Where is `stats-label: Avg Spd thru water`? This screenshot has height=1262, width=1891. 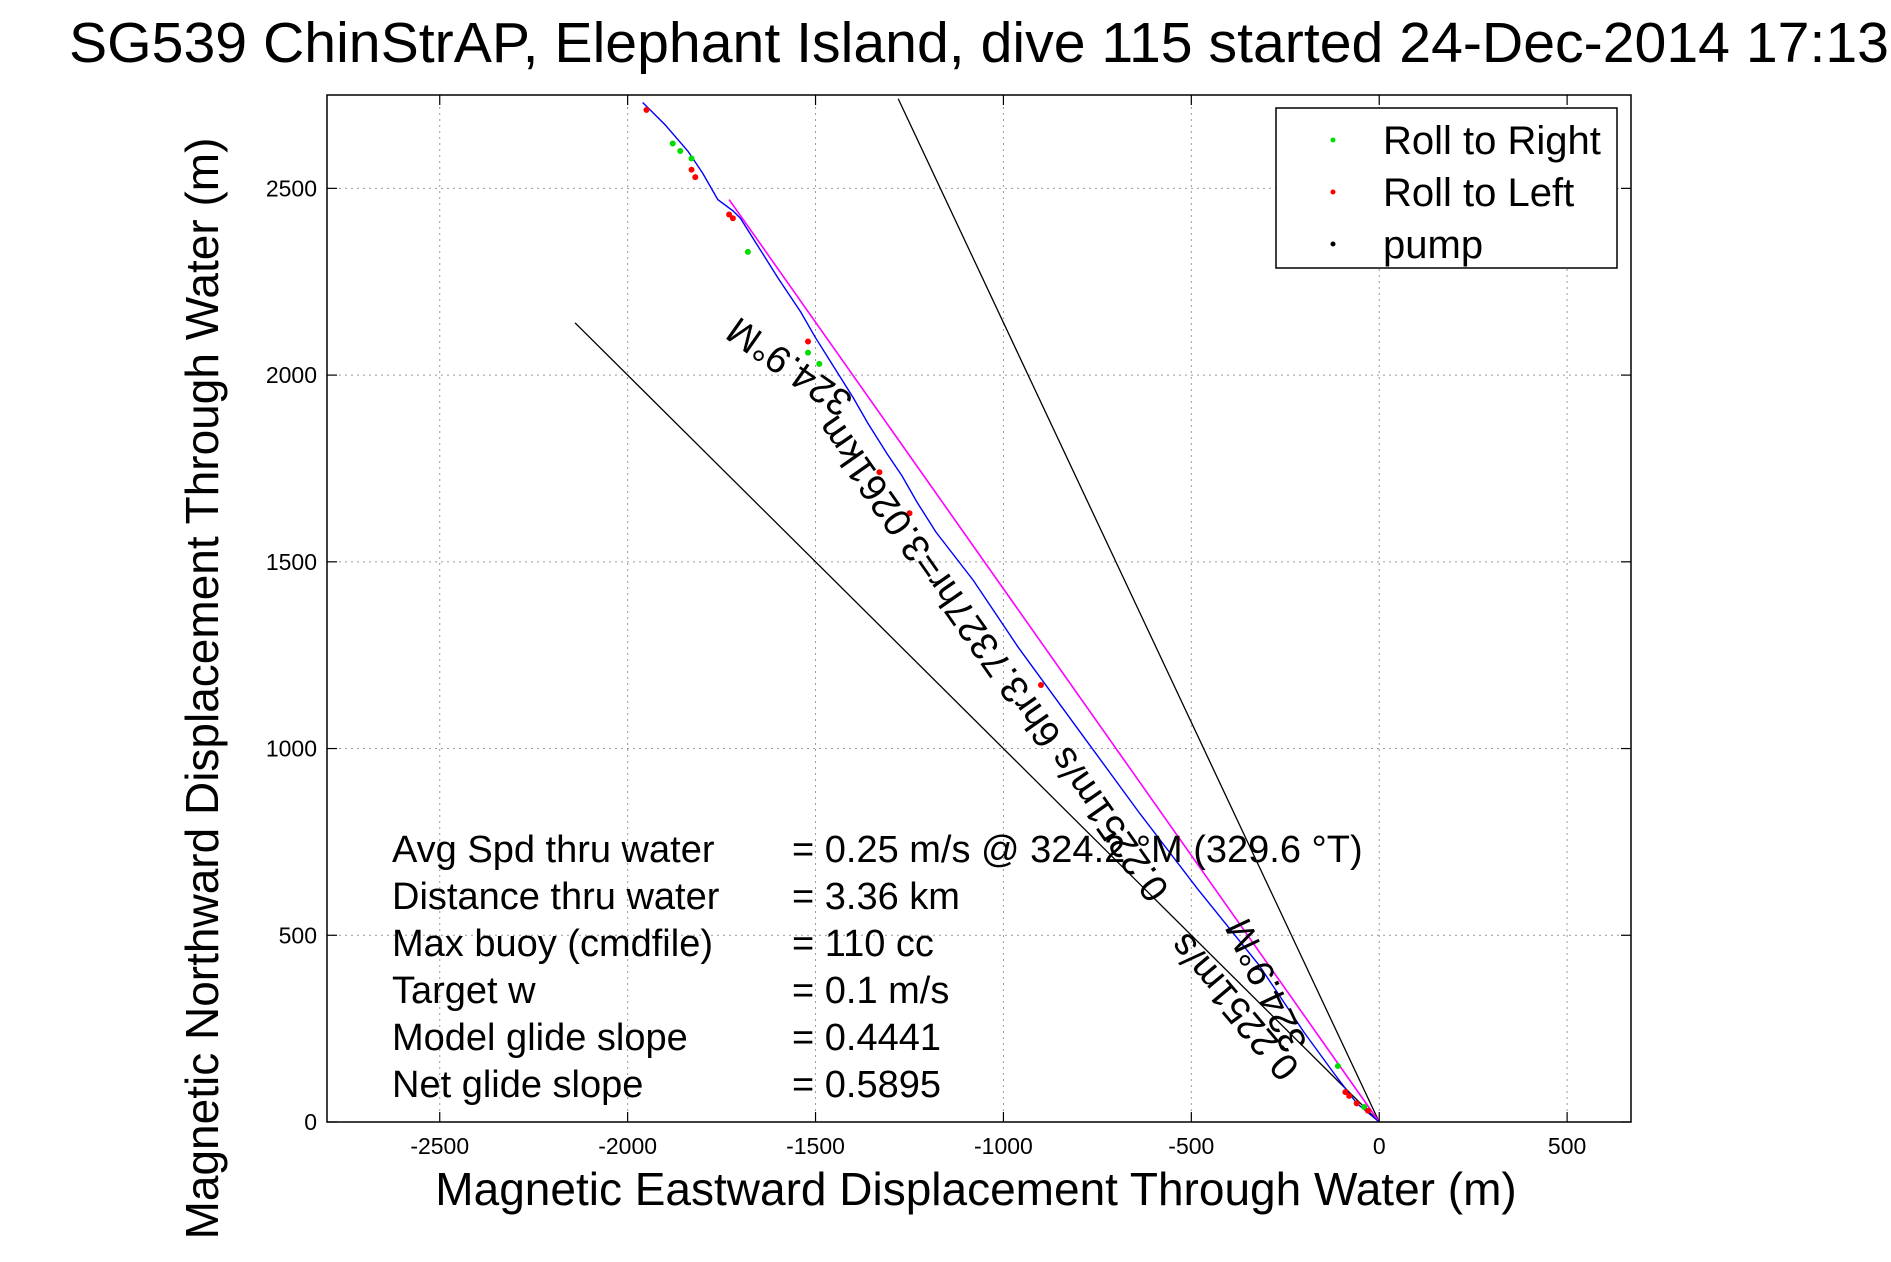
stats-label: Avg Spd thru water is located at coordinates (553, 850).